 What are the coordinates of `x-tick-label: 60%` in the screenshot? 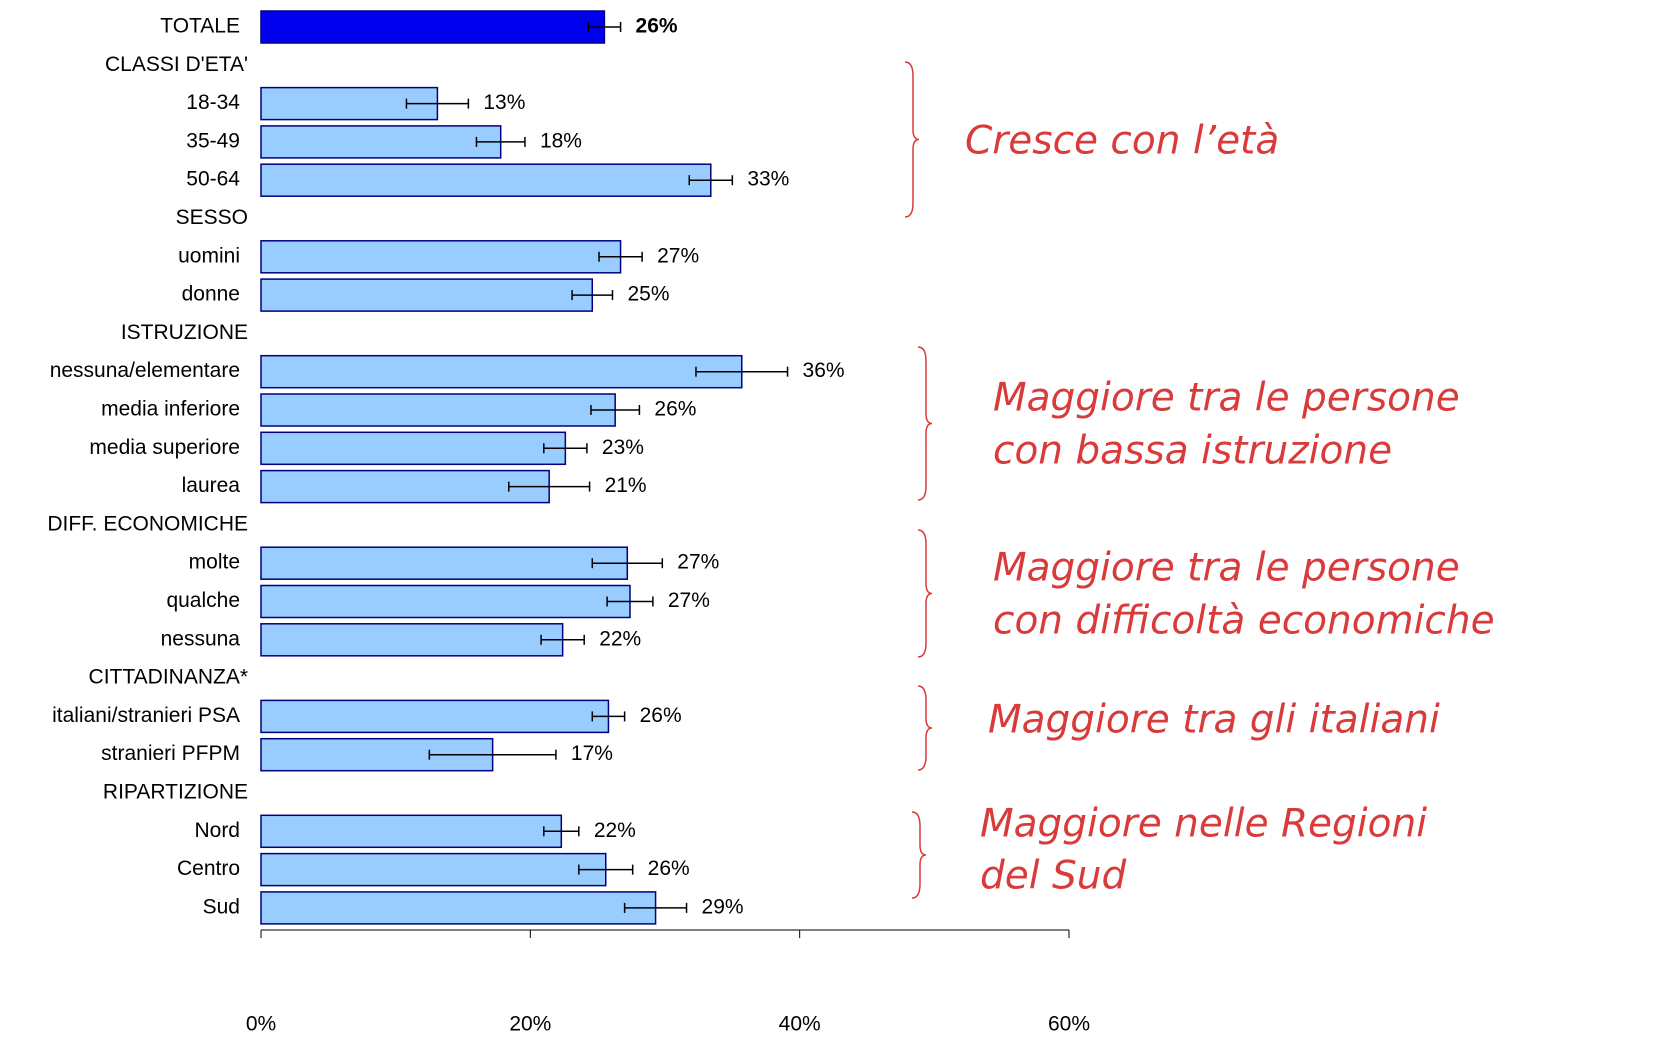 It's located at (1069, 1024).